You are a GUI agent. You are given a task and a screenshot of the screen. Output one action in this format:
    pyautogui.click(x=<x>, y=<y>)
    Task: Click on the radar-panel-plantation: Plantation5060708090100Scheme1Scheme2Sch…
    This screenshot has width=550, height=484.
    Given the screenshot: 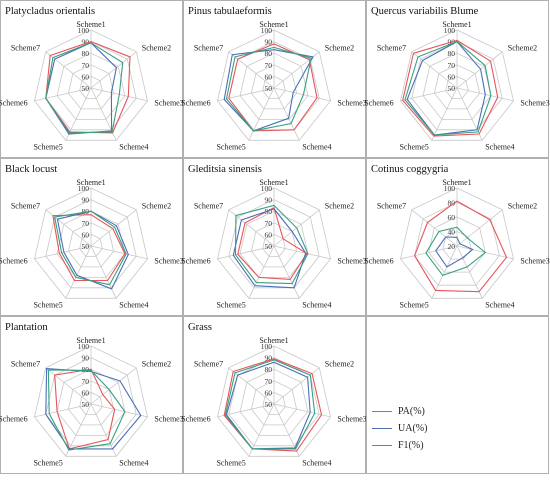 What is the action you would take?
    pyautogui.click(x=92, y=395)
    